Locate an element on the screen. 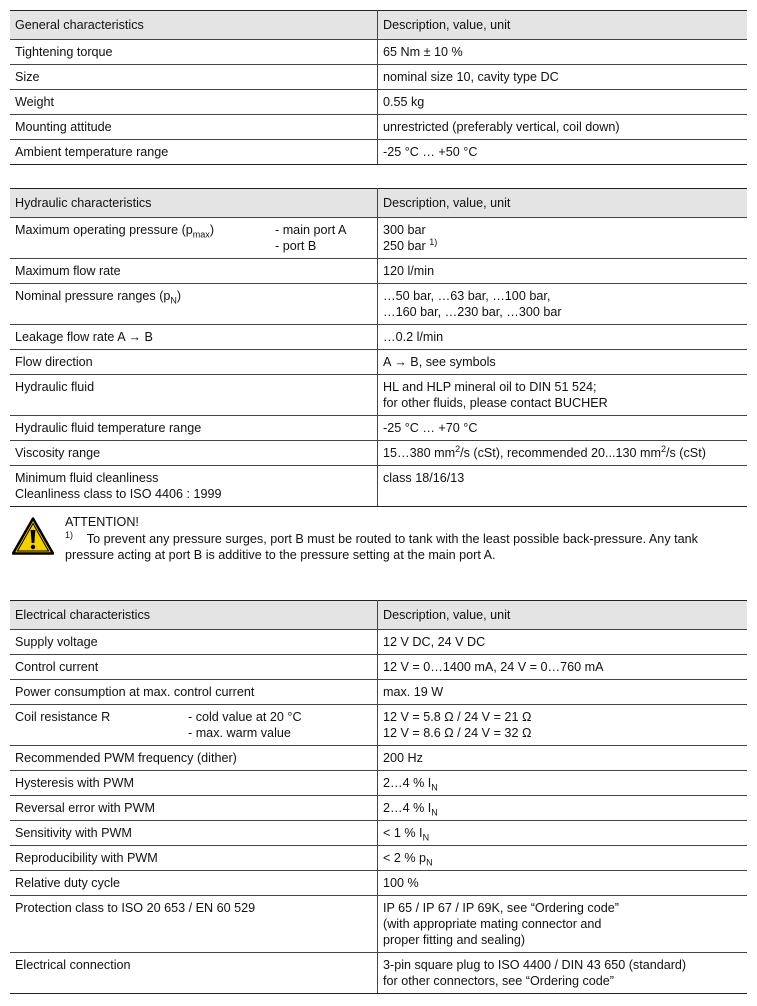 The height and width of the screenshot is (1006, 757). value-text: 65 Nm ± 10 % is located at coordinates (423, 52).